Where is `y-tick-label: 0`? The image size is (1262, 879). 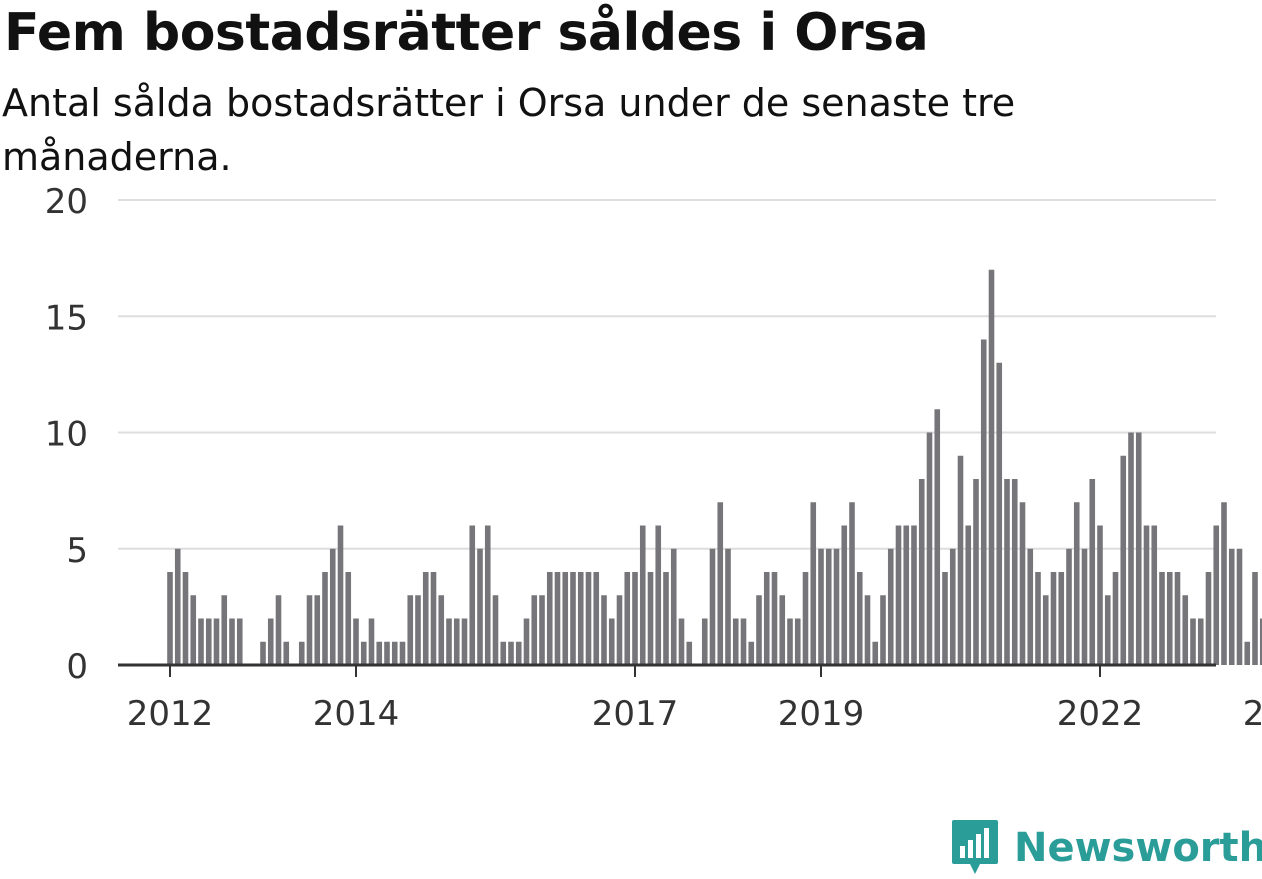 y-tick-label: 0 is located at coordinates (77, 667).